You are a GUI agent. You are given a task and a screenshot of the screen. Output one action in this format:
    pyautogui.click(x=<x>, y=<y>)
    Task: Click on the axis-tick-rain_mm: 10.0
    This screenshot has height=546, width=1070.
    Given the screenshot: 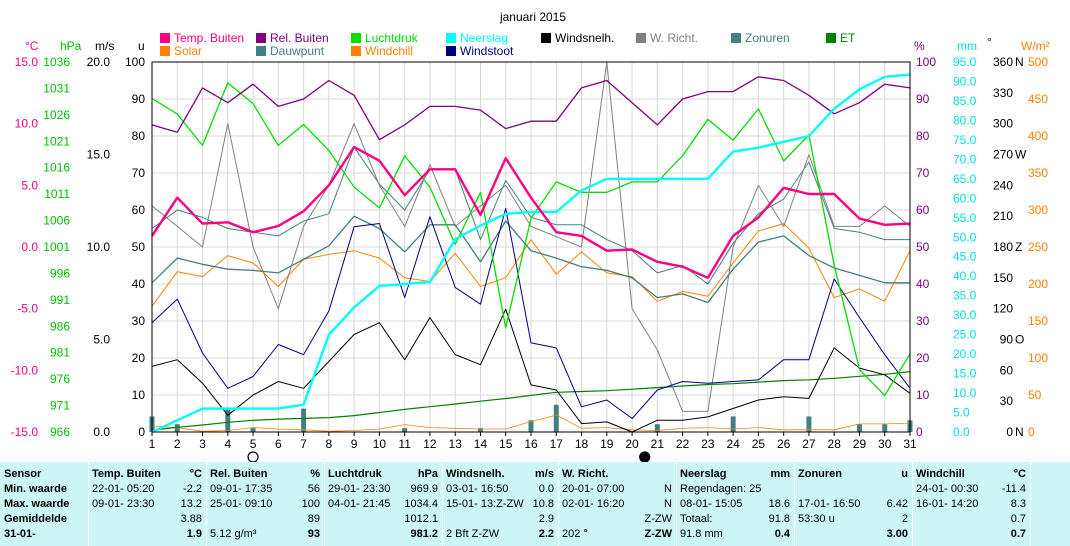 What is the action you would take?
    pyautogui.click(x=965, y=393)
    